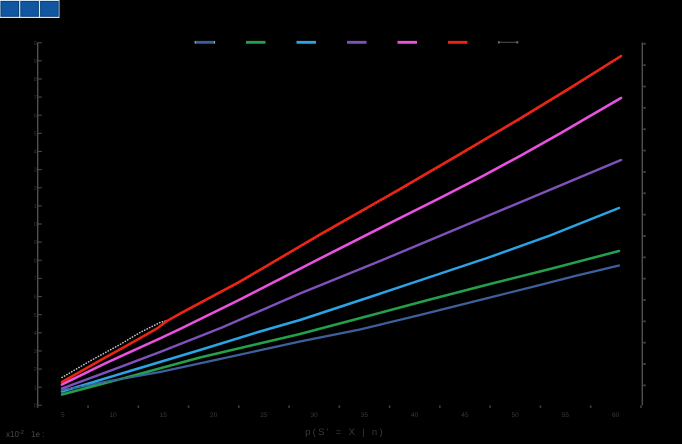 This screenshot has height=444, width=682. I want to click on svg-text: 15, so click(164, 415).